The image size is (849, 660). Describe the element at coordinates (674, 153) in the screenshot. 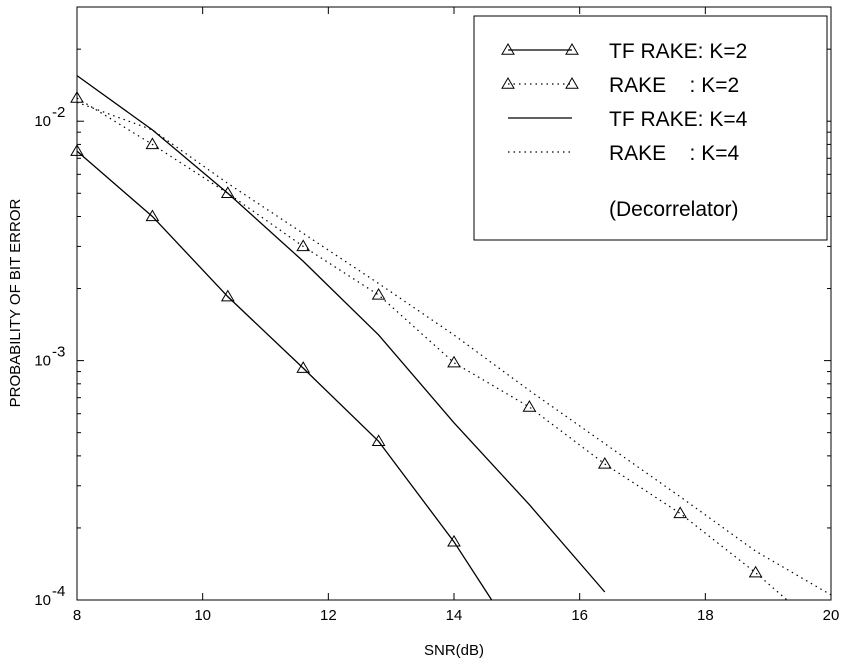

I see `legend-label-4: RAKE : K=4` at that location.